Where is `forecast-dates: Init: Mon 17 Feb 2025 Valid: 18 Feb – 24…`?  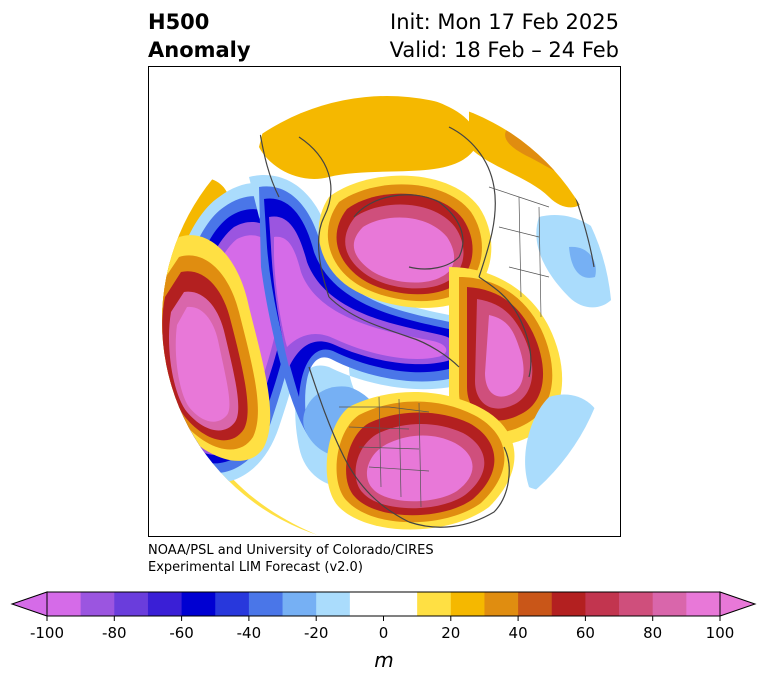
forecast-dates: Init: Mon 17 Feb 2025 Valid: 18 Feb – 24… is located at coordinates (504, 36).